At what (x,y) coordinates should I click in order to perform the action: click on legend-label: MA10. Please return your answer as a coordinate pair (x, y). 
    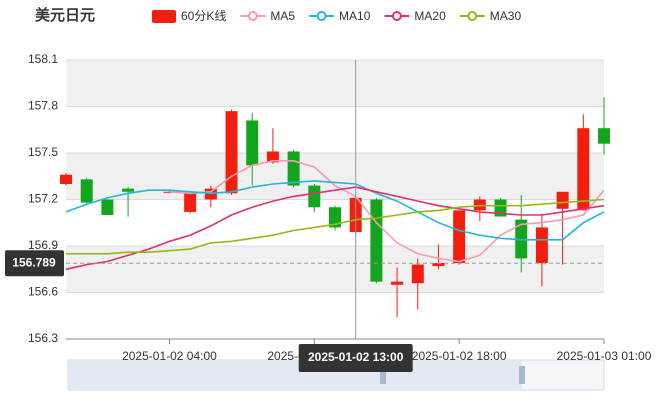
    Looking at the image, I should click on (355, 16).